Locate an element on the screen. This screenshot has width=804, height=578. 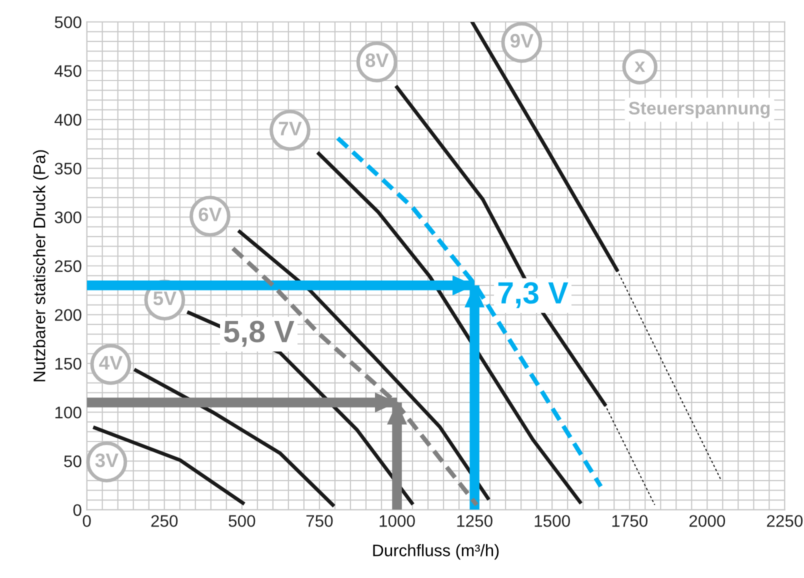
x-tick-label: 2250 is located at coordinates (785, 521).